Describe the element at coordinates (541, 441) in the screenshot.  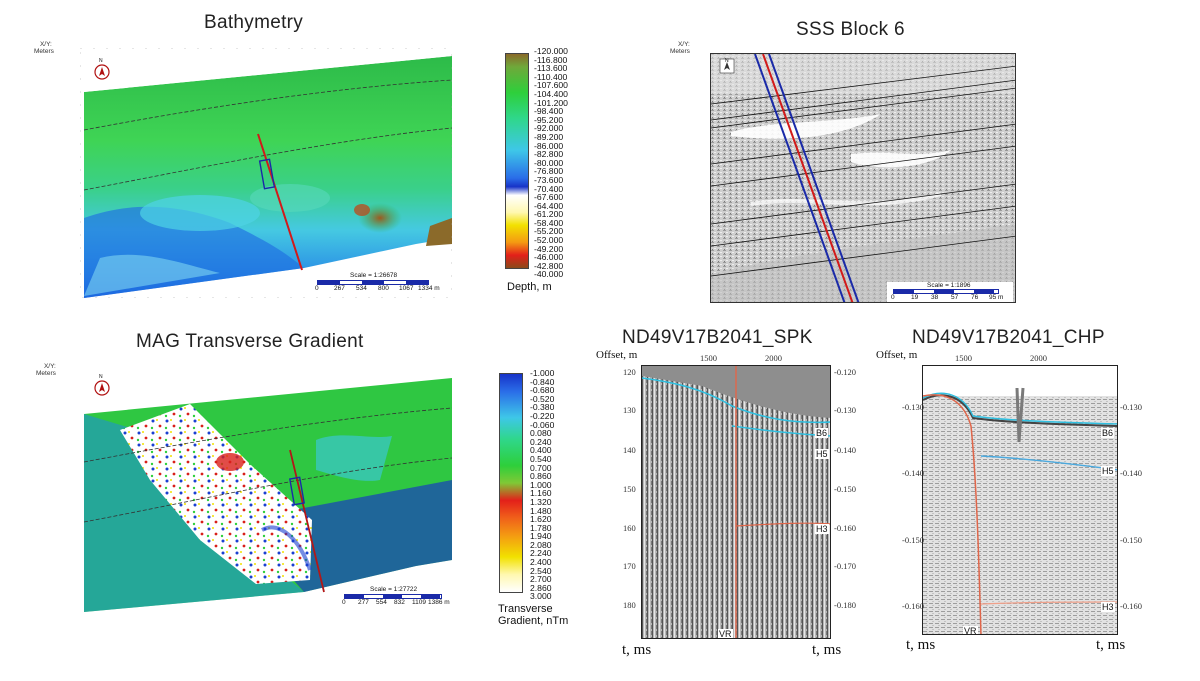
I see `colorbar-label: 0.240` at that location.